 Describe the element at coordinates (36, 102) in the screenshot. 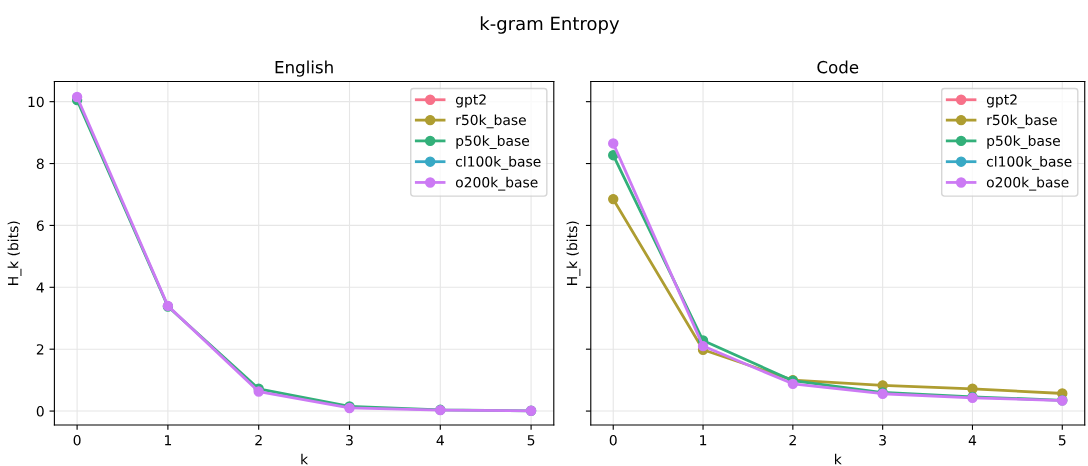

I see `y-tick-label: 10` at that location.